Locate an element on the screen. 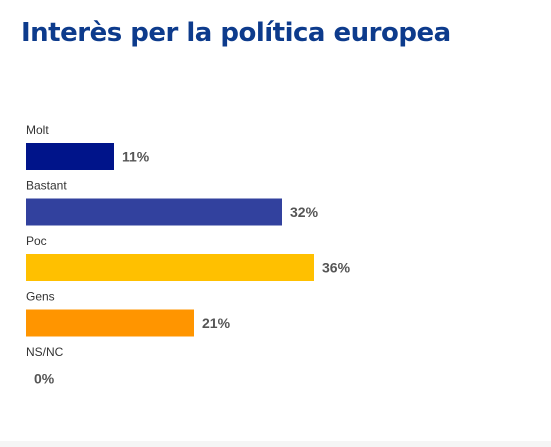 The width and height of the screenshot is (551, 447). value-label-ns-nc: 0% is located at coordinates (44, 379).